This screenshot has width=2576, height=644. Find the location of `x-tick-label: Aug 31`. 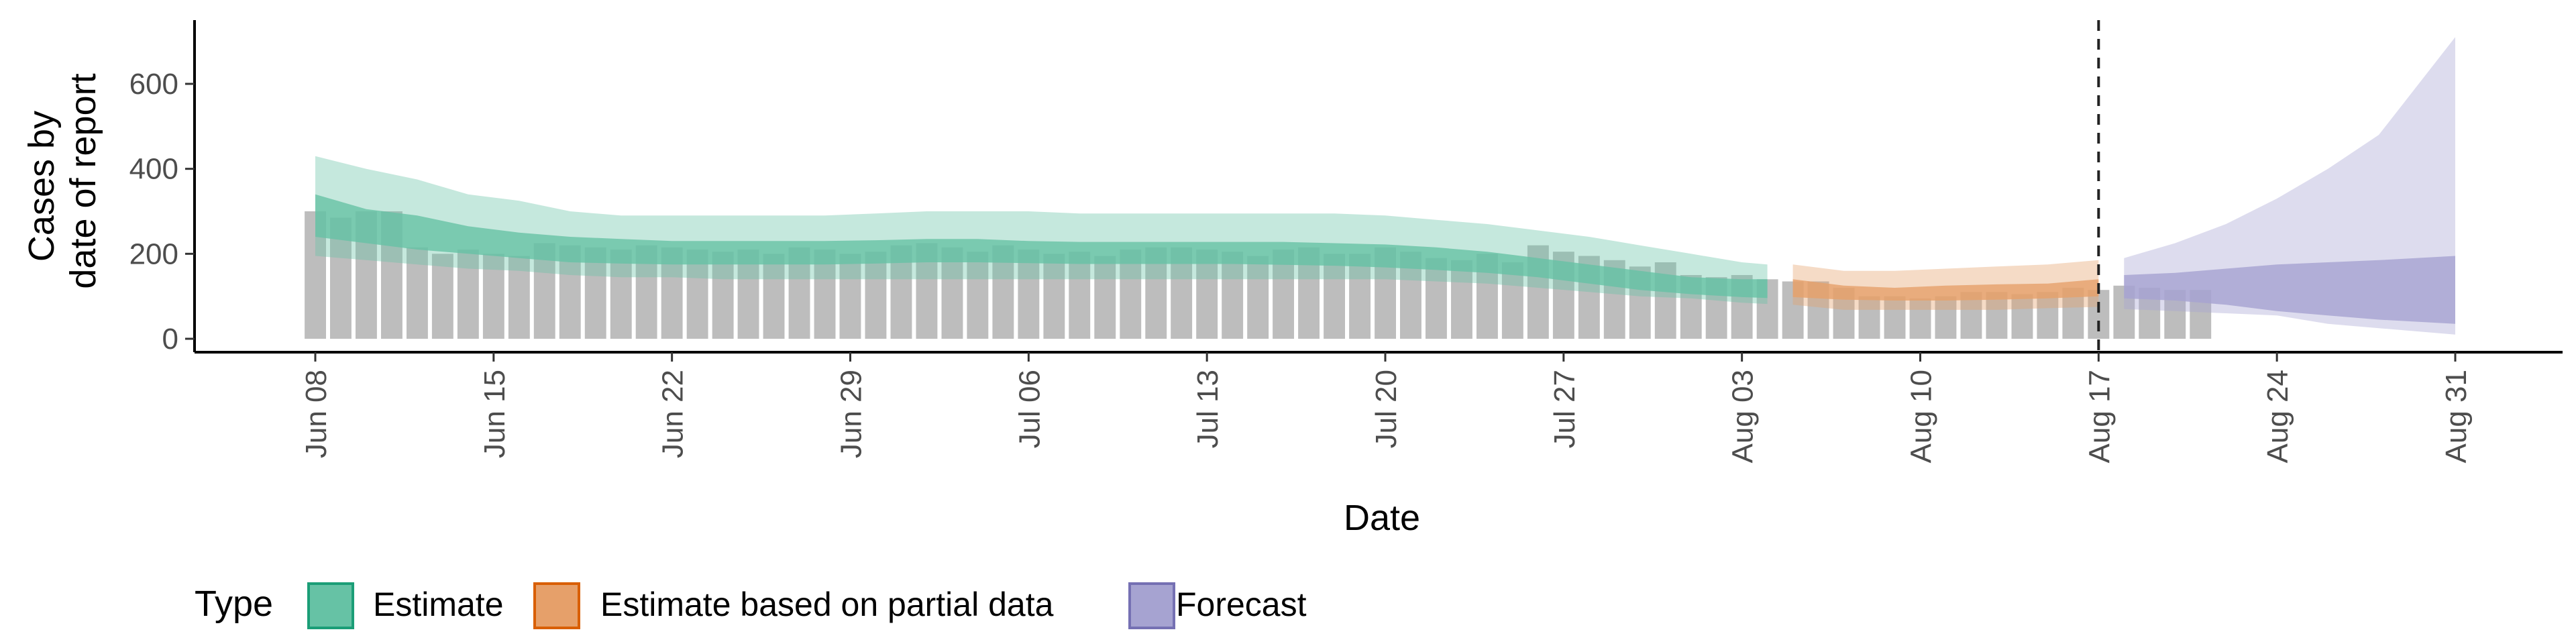

x-tick-label: Aug 31 is located at coordinates (2456, 416).